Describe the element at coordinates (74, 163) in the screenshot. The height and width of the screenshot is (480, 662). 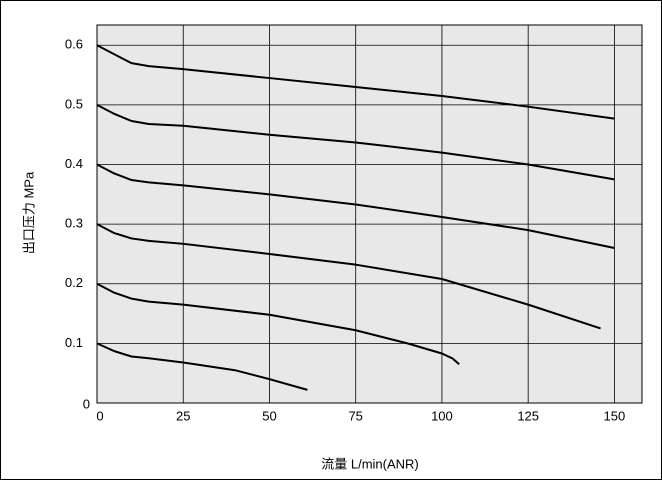
I see `y-tick-label: 0.4` at that location.